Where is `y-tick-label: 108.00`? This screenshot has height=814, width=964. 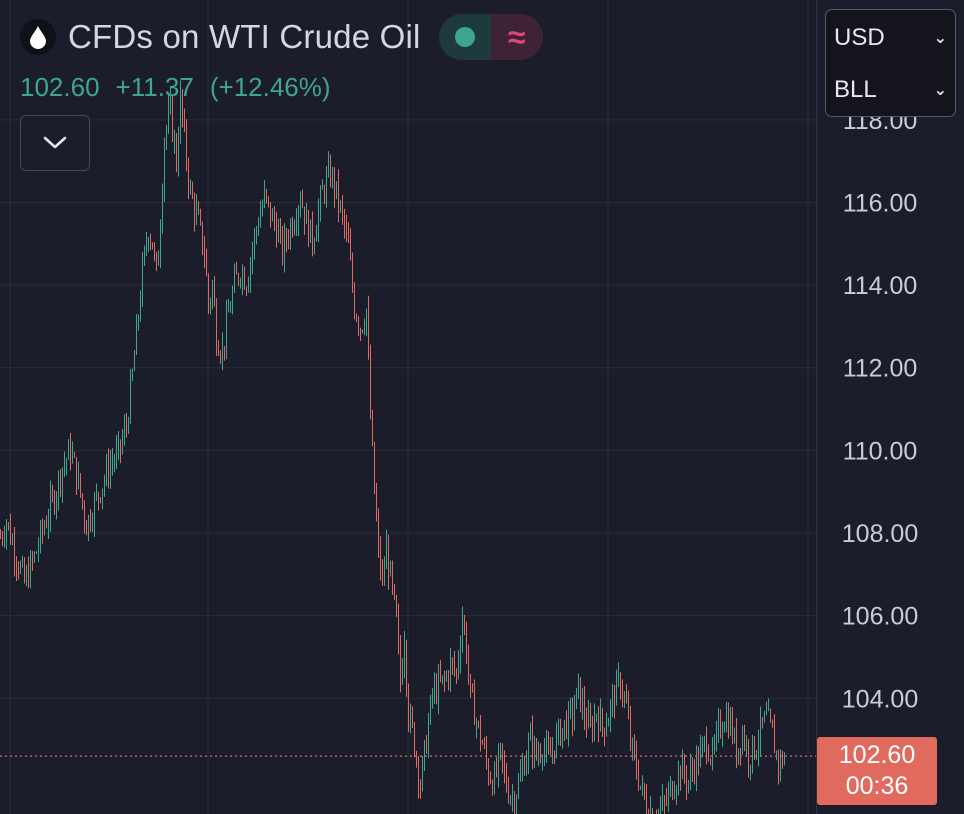
y-tick-label: 108.00 is located at coordinates (880, 534).